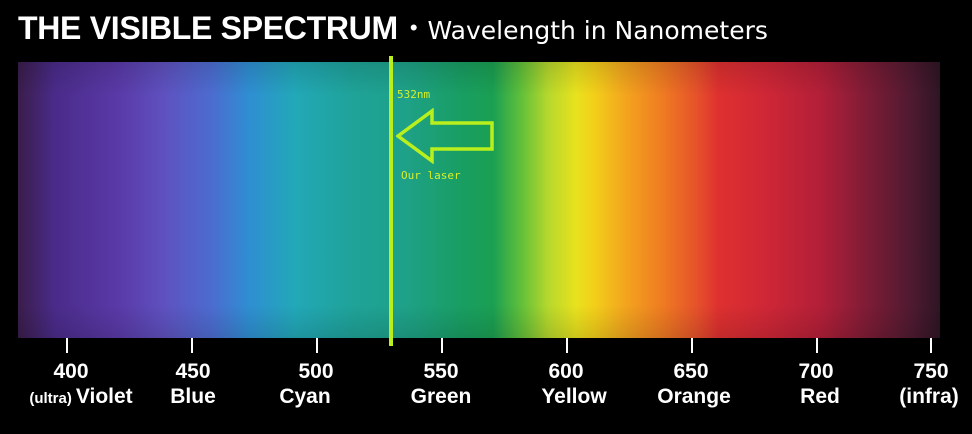 This screenshot has width=972, height=434. Describe the element at coordinates (816, 371) in the screenshot. I see `tick-label-700: 700` at that location.